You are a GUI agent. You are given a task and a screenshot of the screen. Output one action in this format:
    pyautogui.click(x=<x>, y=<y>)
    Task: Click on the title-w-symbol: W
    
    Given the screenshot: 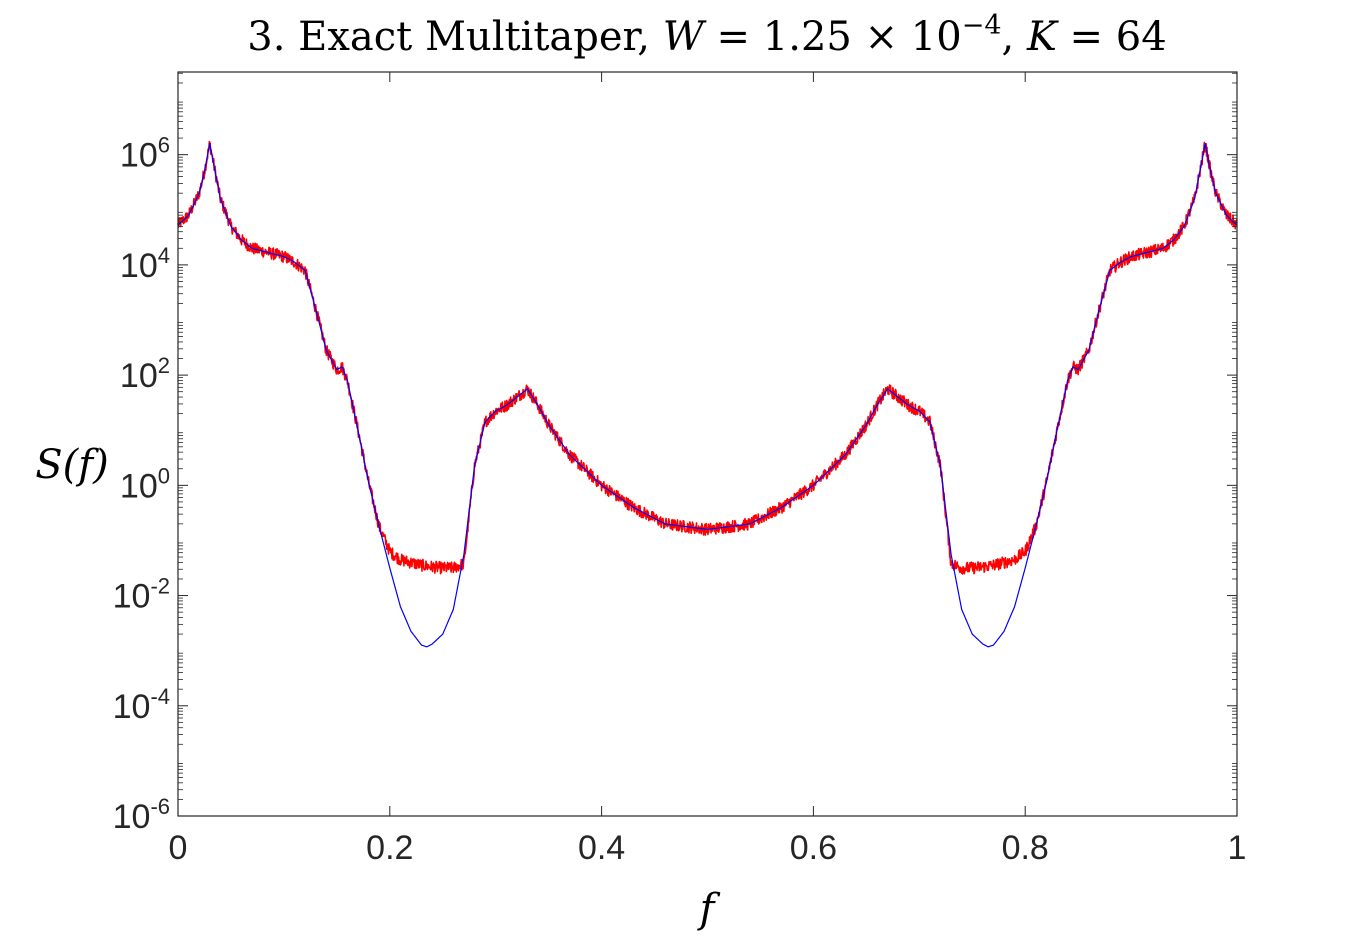 What is the action you would take?
    pyautogui.click(x=685, y=37)
    